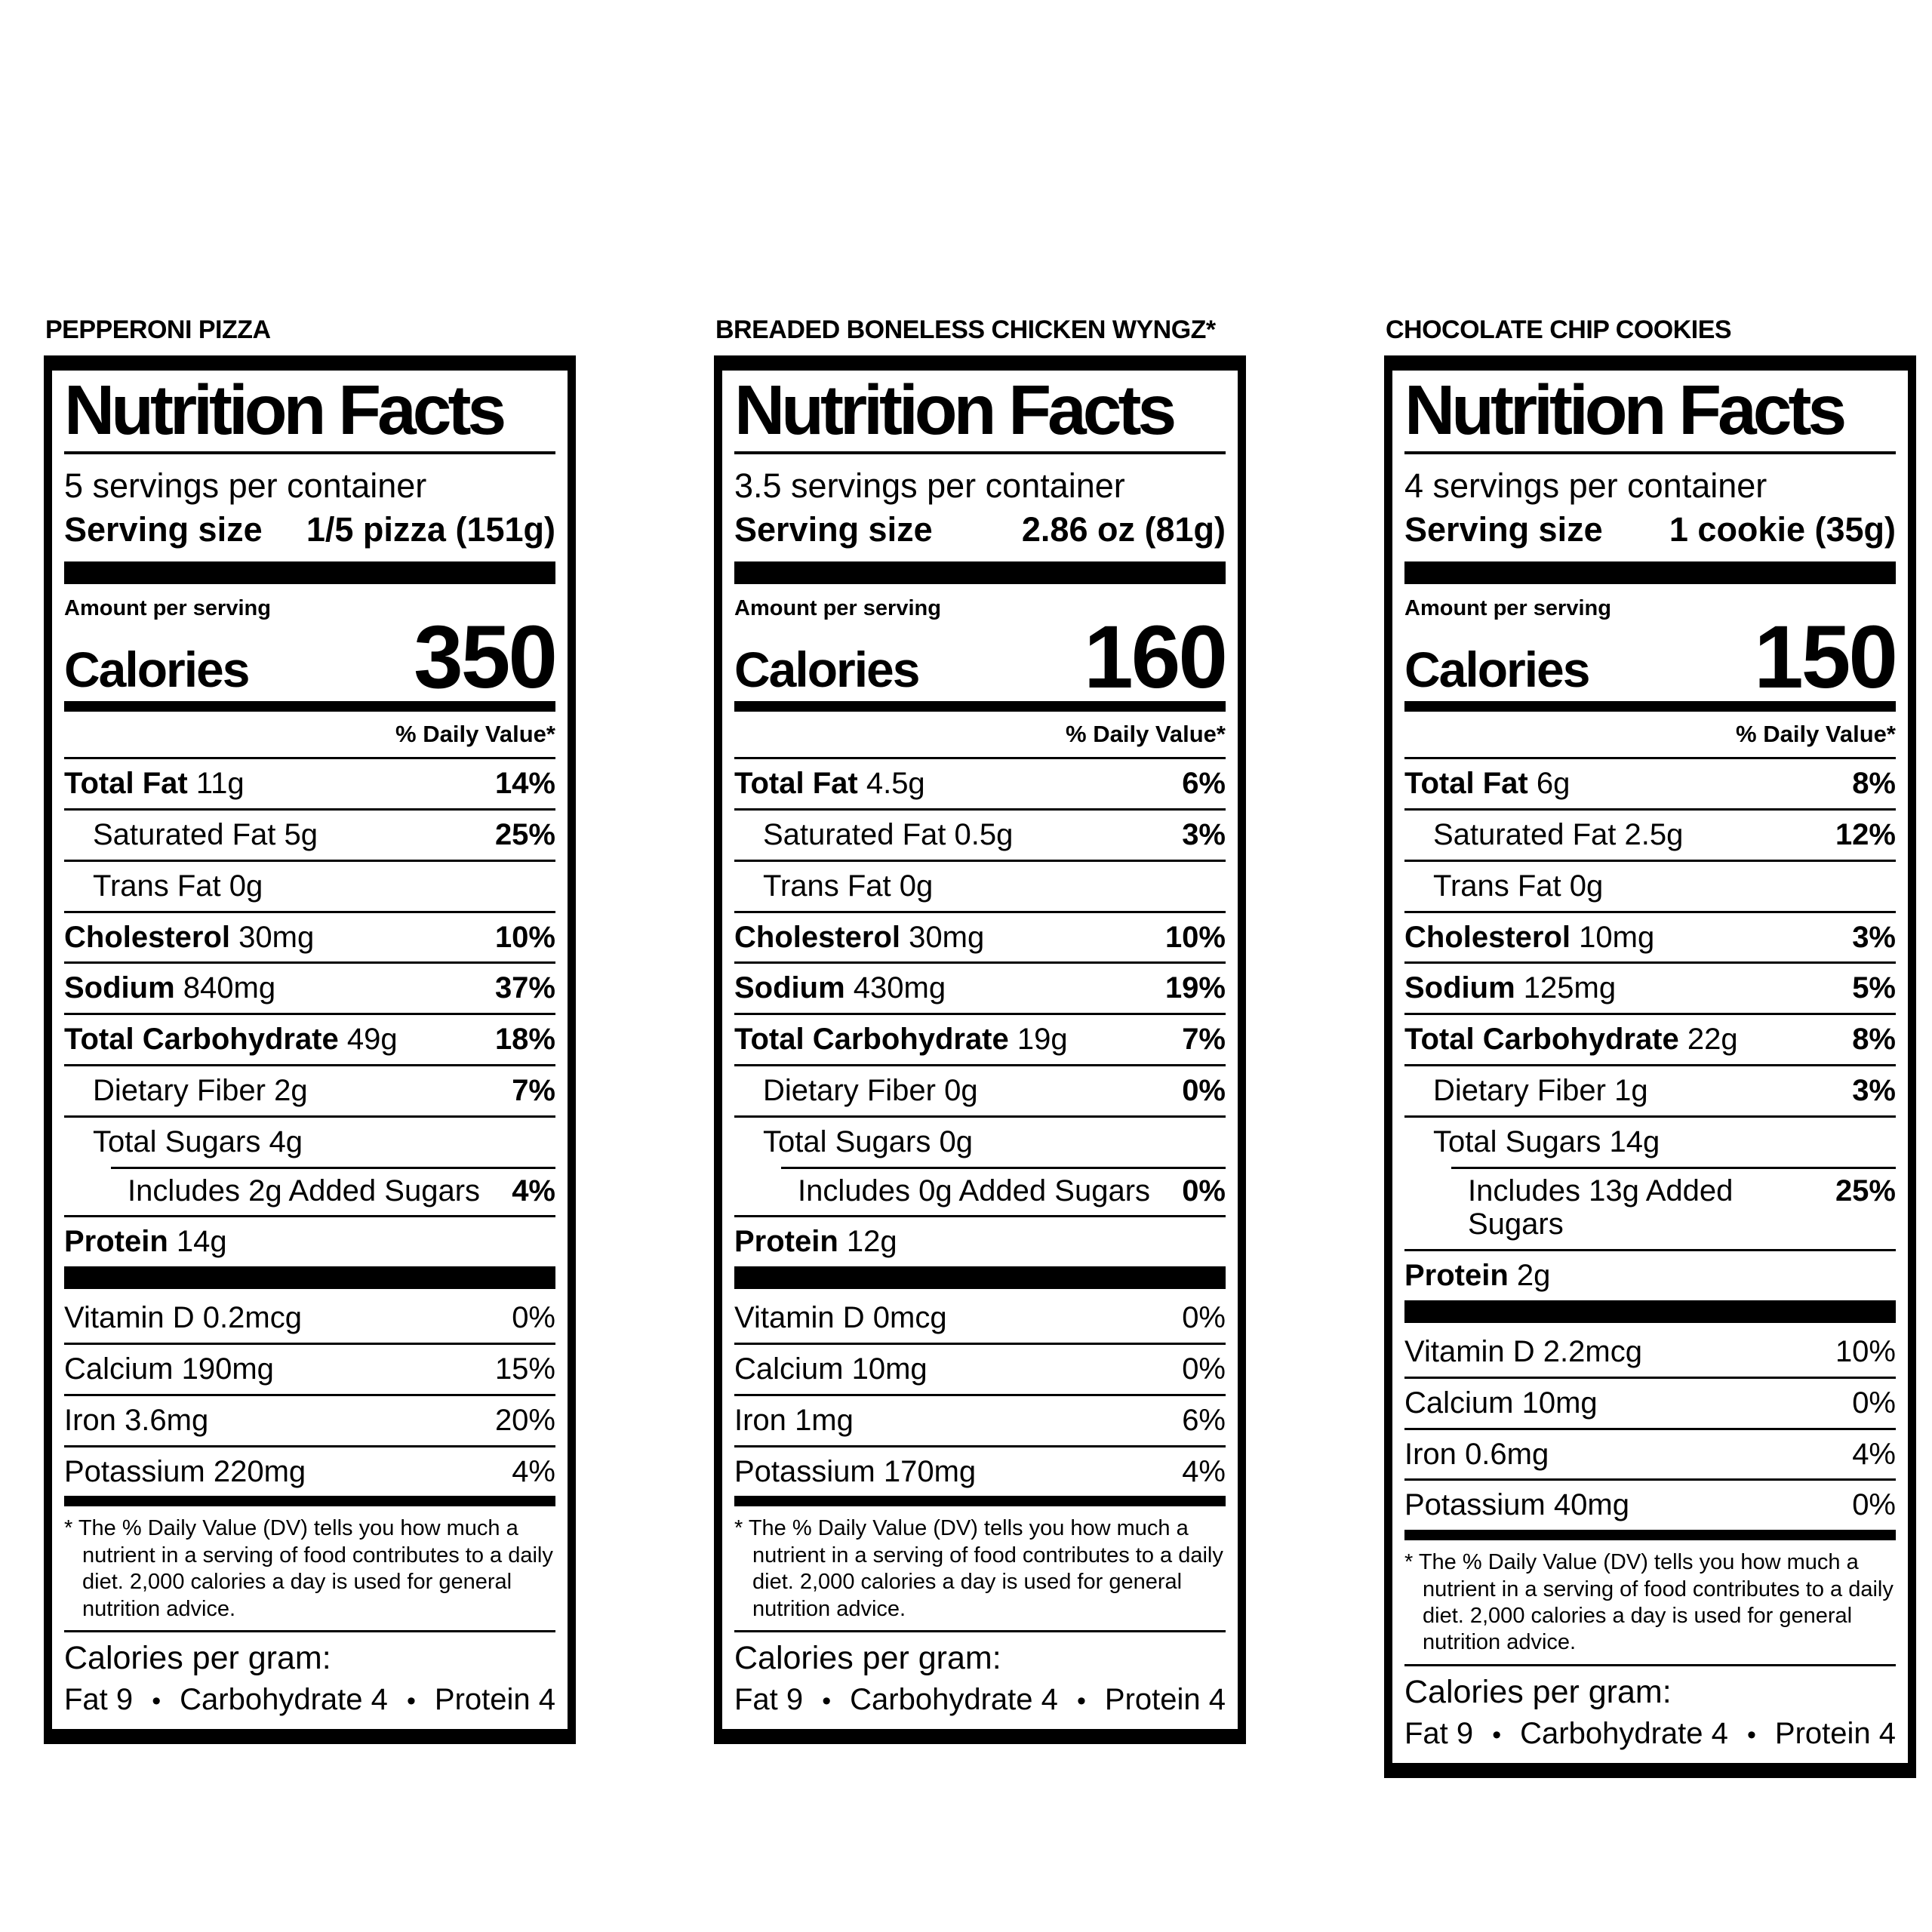 The height and width of the screenshot is (1932, 1932). Describe the element at coordinates (1553, 784) in the screenshot. I see `amount-text: 6g` at that location.